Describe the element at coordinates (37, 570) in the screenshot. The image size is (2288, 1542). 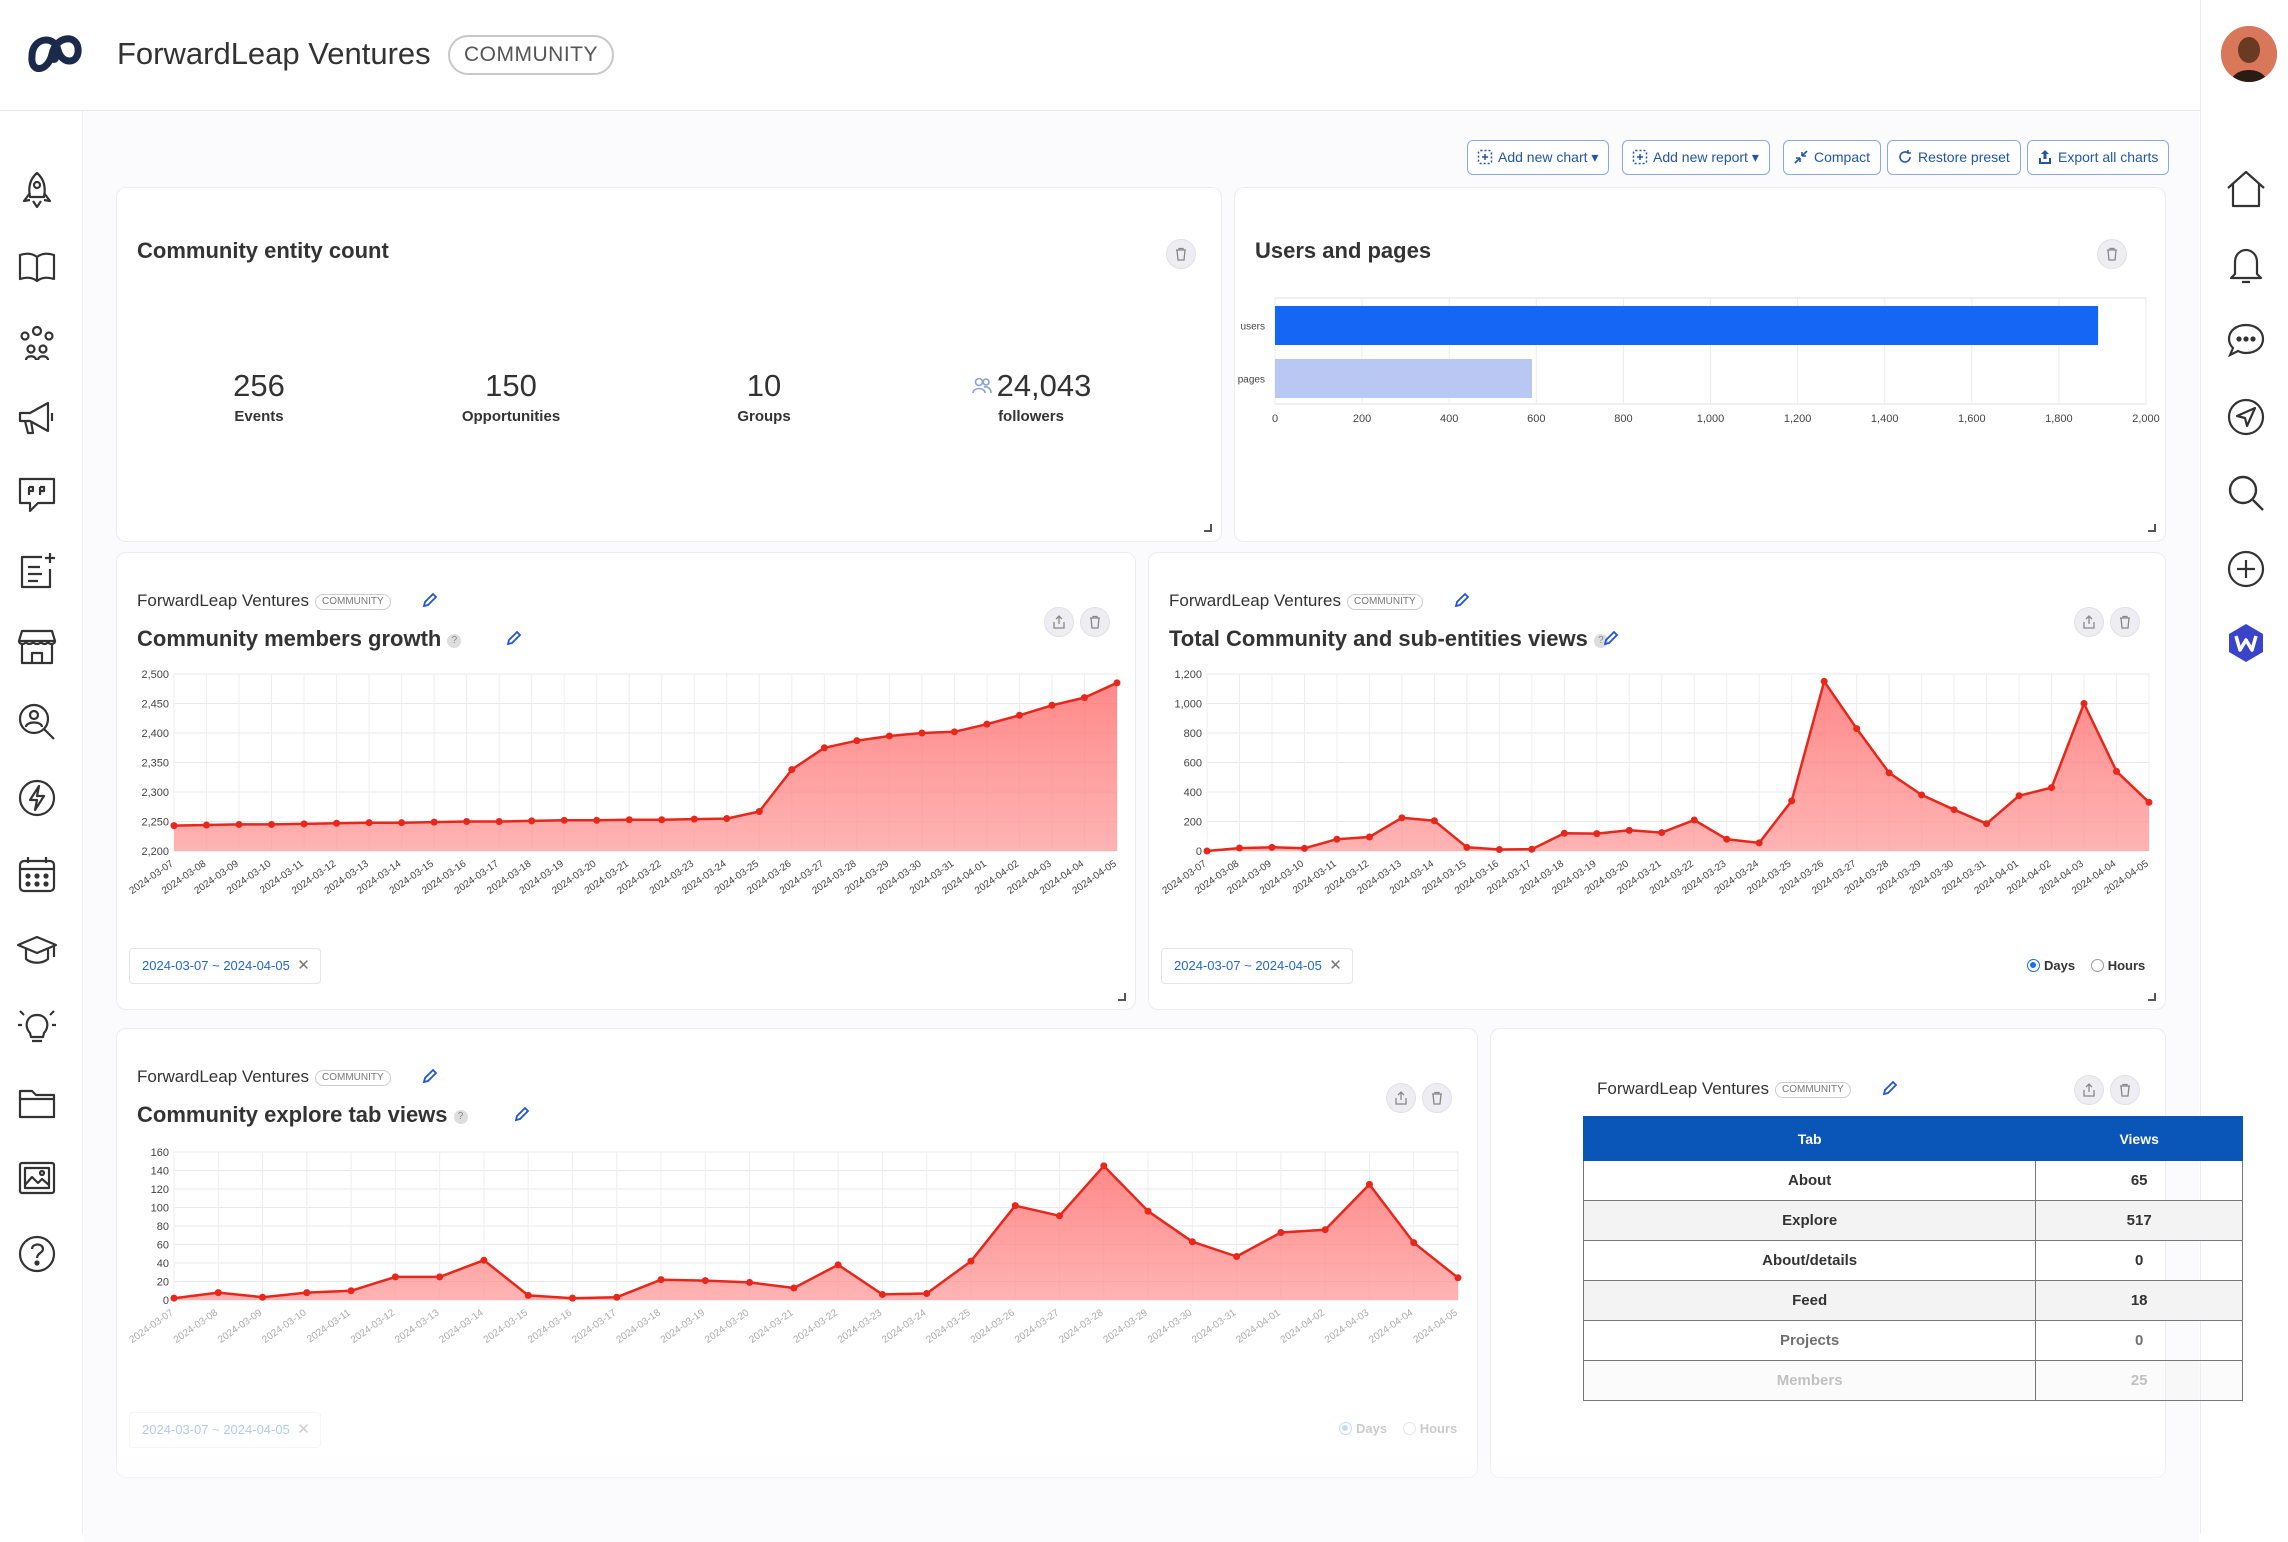
I see `add-note-icon` at that location.